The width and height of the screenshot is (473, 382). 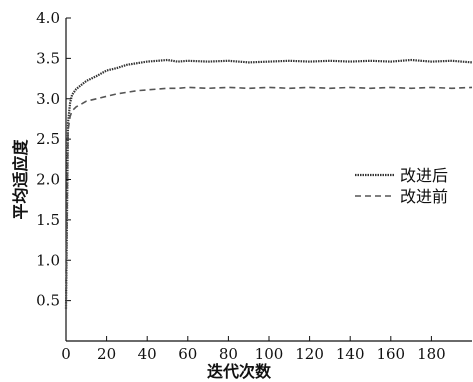 I want to click on y-tick-label: 2.5, so click(x=48, y=139).